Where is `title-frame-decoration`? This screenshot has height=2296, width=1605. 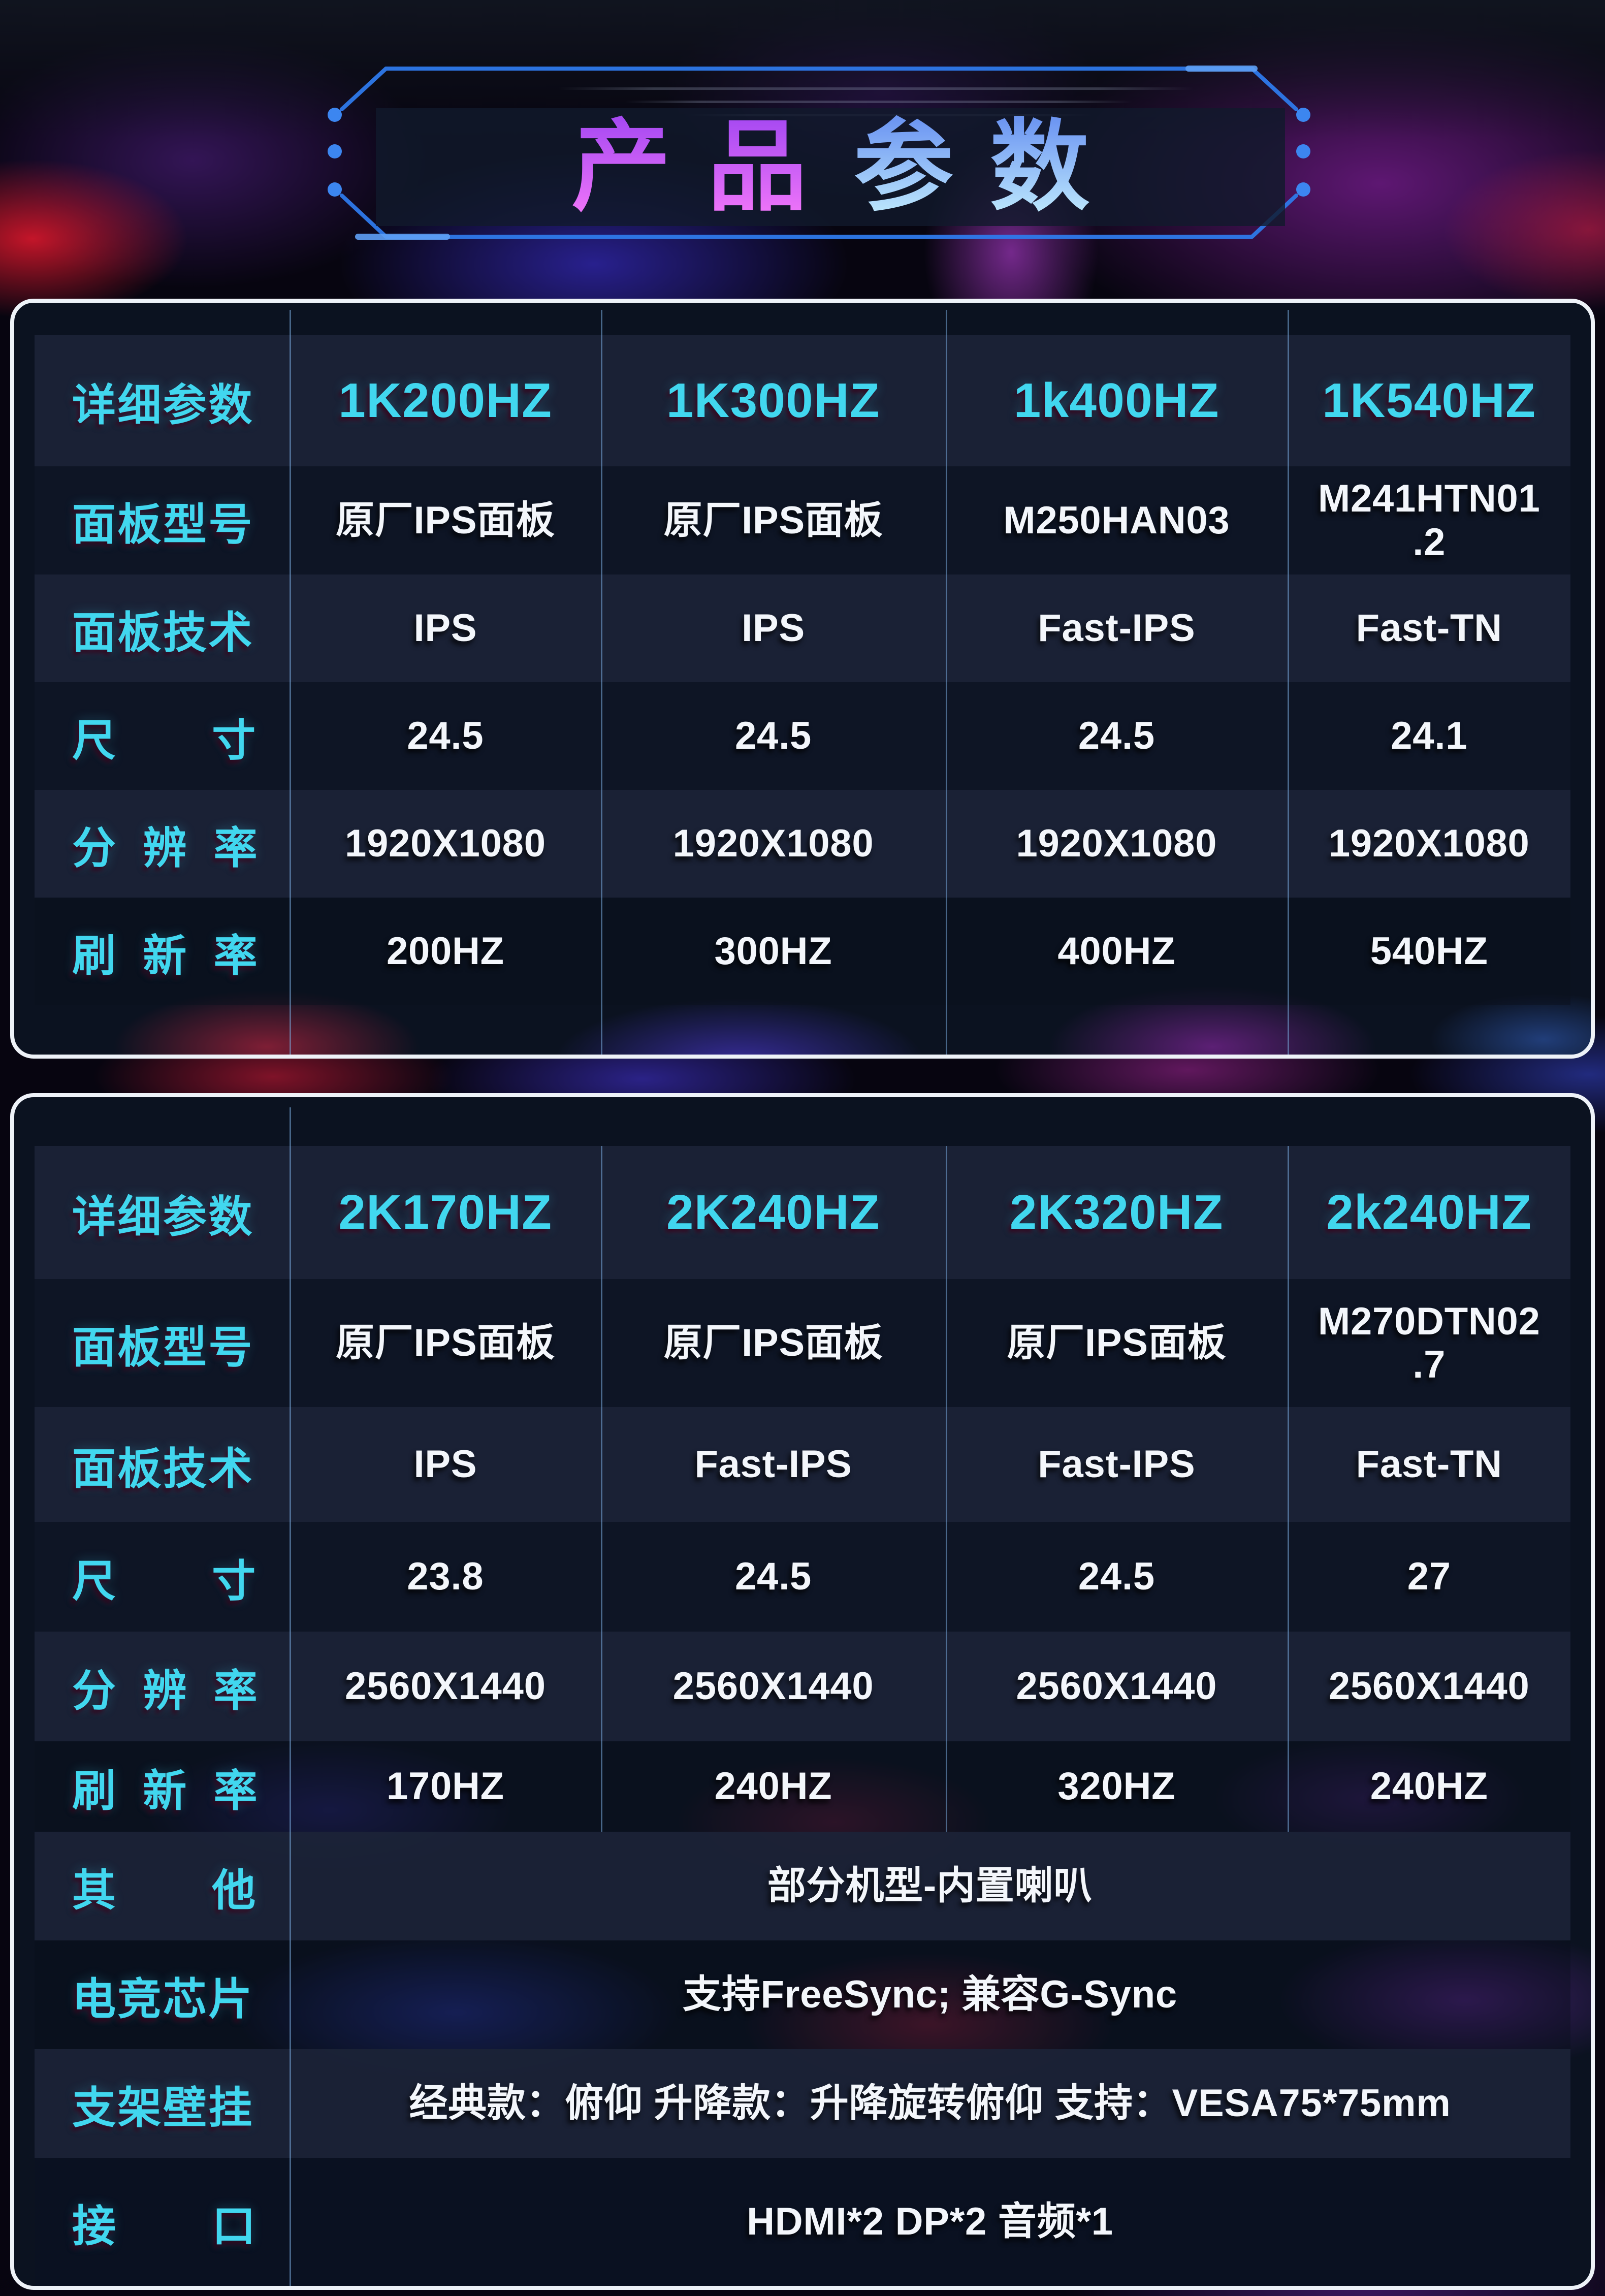 title-frame-decoration is located at coordinates (819, 153).